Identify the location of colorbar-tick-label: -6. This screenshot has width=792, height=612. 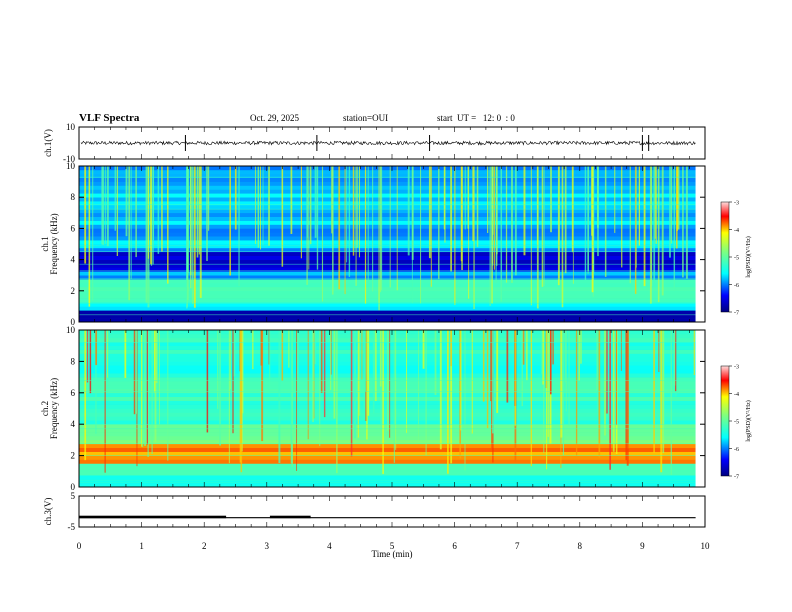
(736, 286).